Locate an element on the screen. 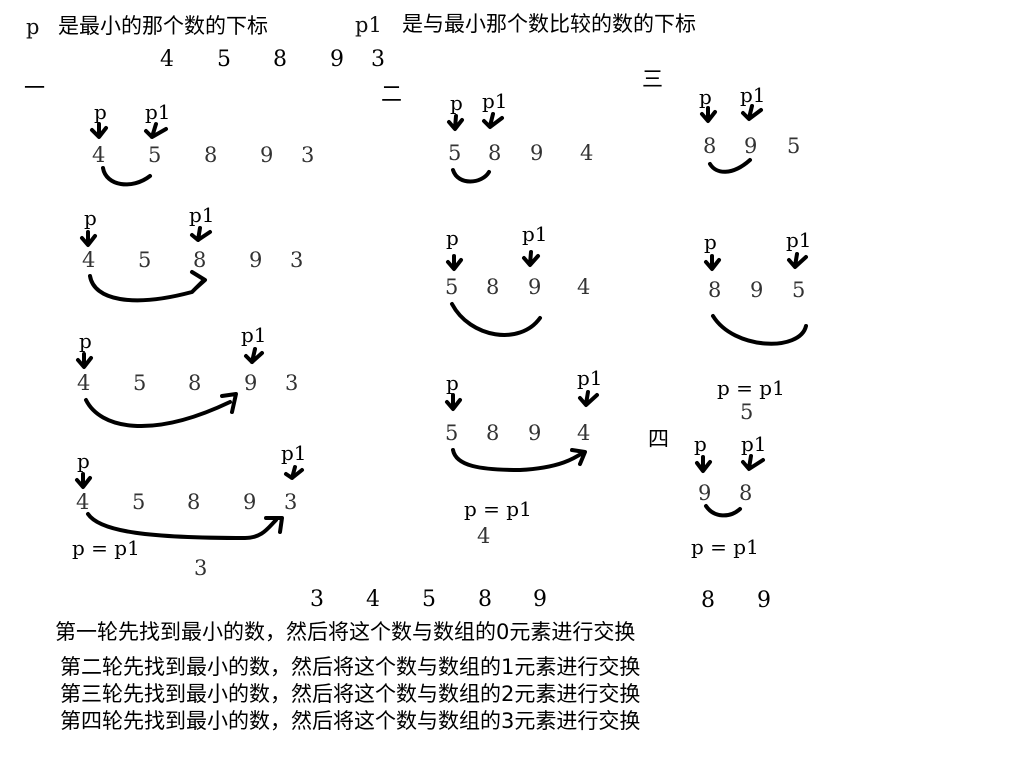 This screenshot has width=1025, height=769. explanation-line-2: 第二轮先找到最小的数，然后将这个数与数组的1元素进行交换 is located at coordinates (350, 667).